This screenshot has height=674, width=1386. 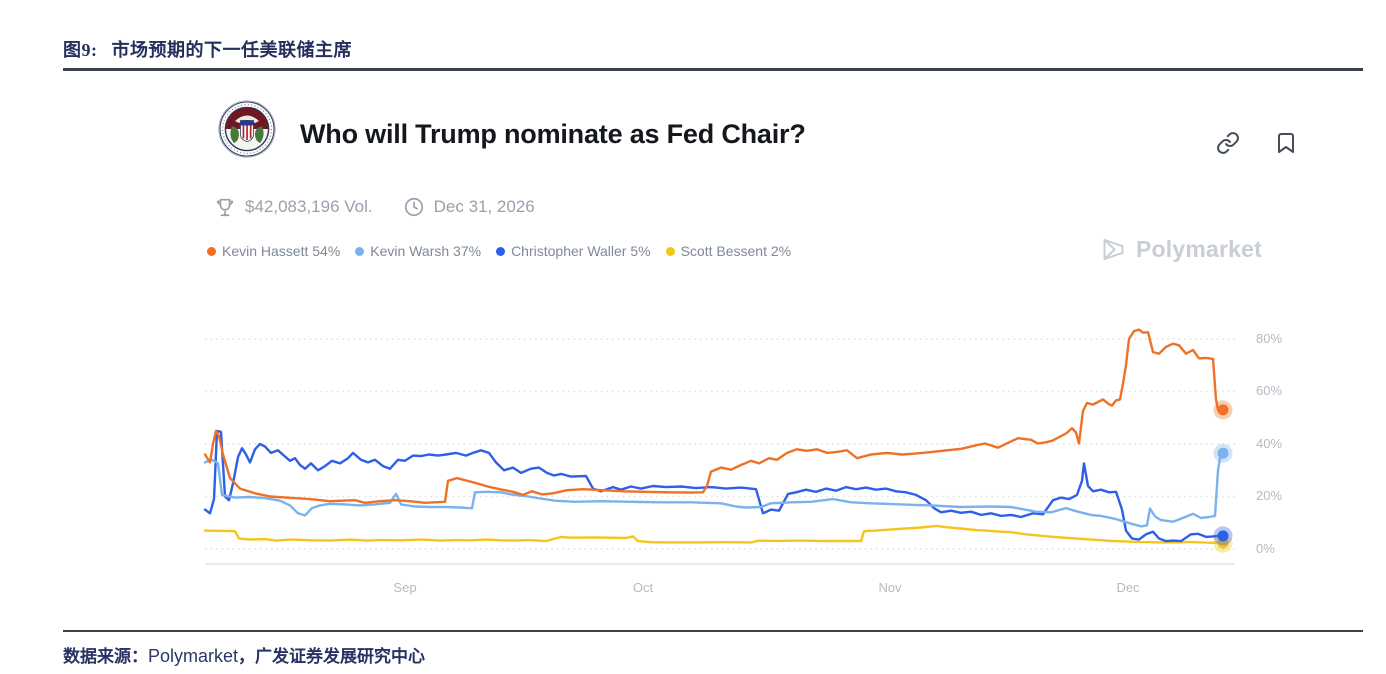 I want to click on y-tick-80: 80%, so click(x=1269, y=338).